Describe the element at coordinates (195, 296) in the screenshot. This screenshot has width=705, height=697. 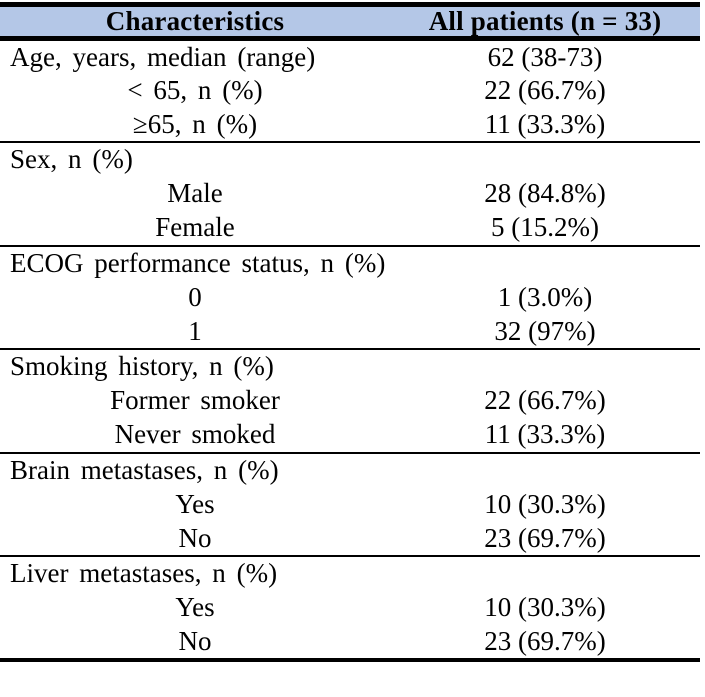
I see `row-label-cell: 0` at that location.